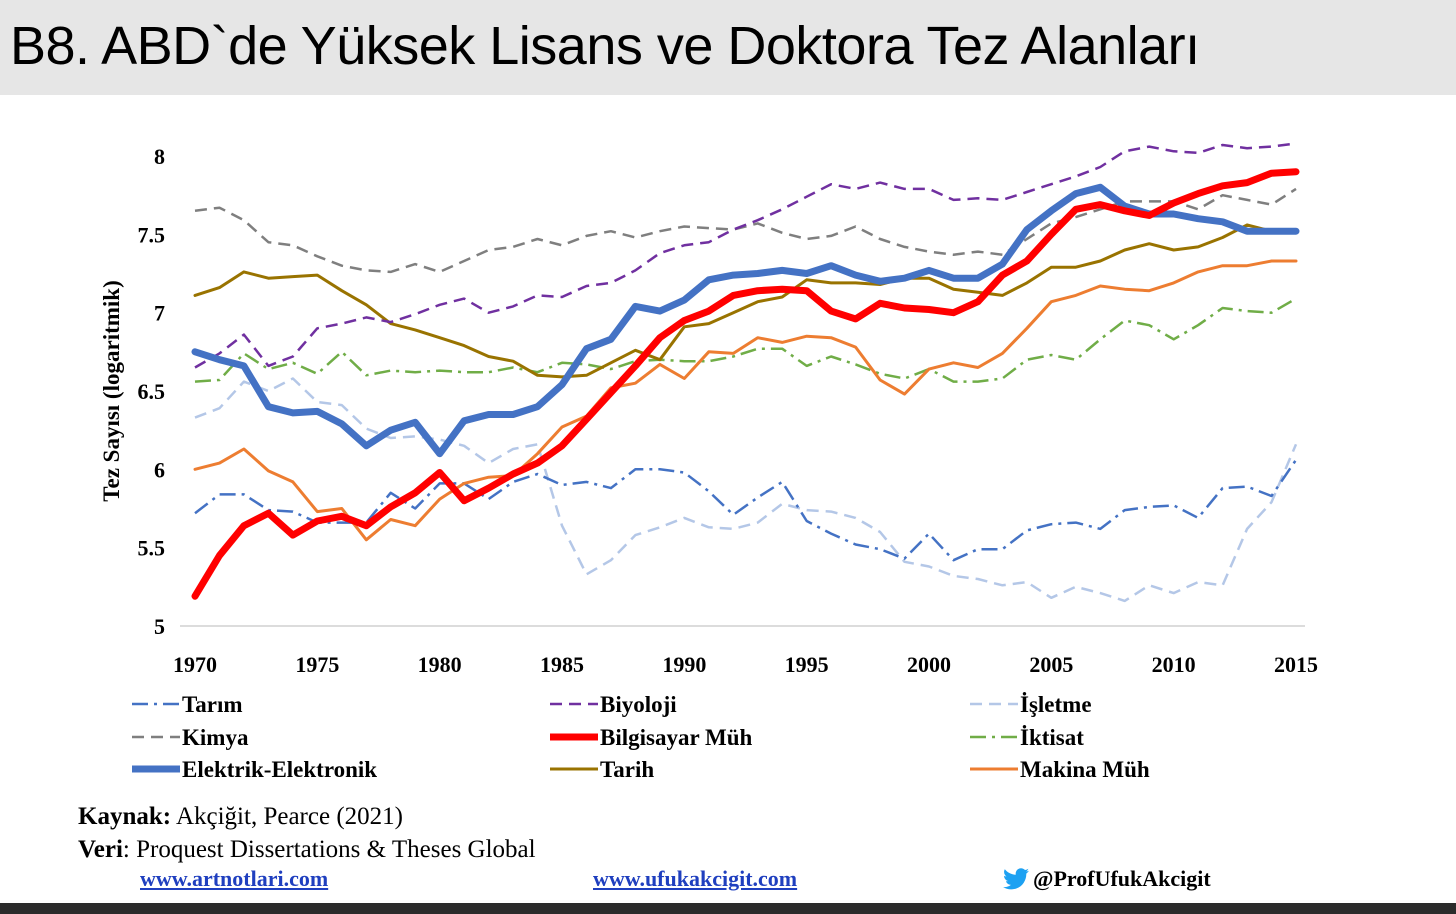 This screenshot has width=1456, height=914. I want to click on twitter-handle-text: @ProfUfukAkcigit, so click(1122, 878).